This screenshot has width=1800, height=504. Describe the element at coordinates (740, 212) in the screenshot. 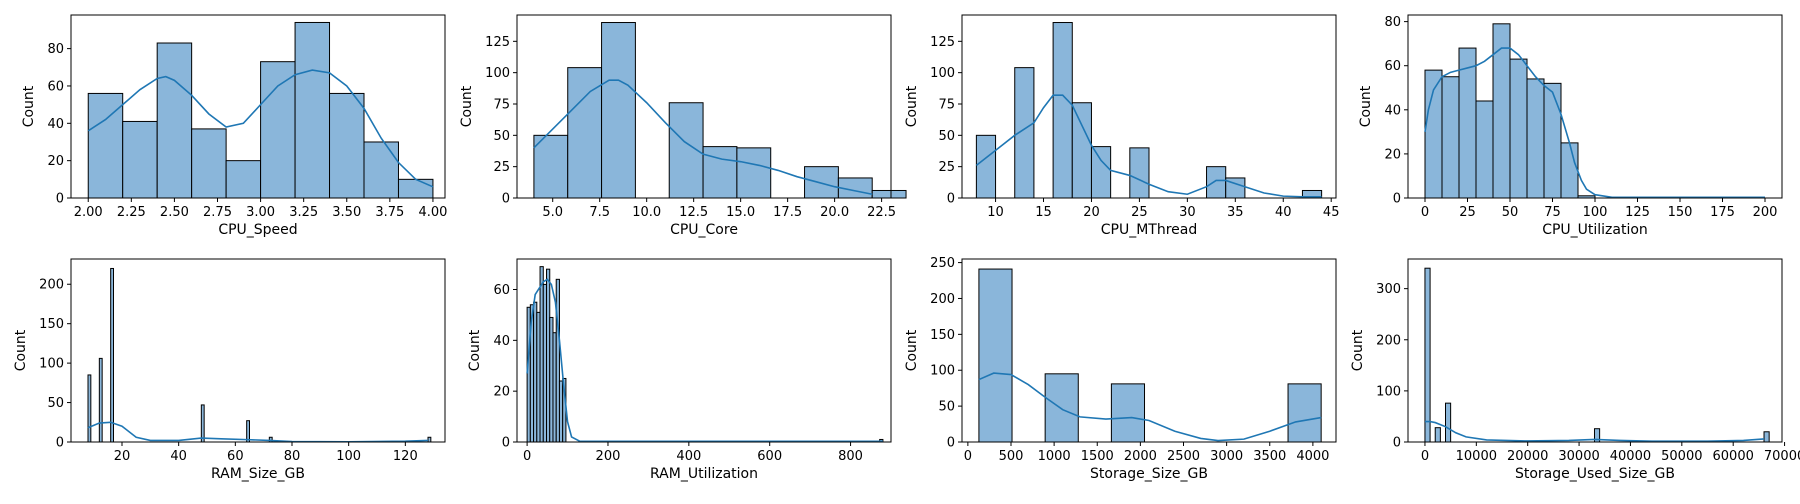

I see `x-tick-label: 15.0` at that location.